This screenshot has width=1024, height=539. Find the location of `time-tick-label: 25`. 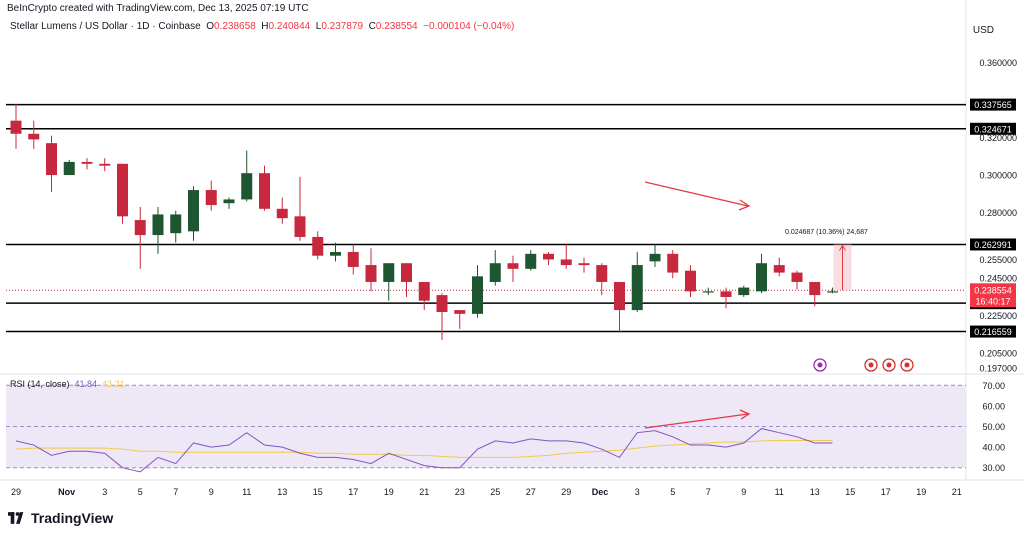

time-tick-label: 25 is located at coordinates (495, 492).